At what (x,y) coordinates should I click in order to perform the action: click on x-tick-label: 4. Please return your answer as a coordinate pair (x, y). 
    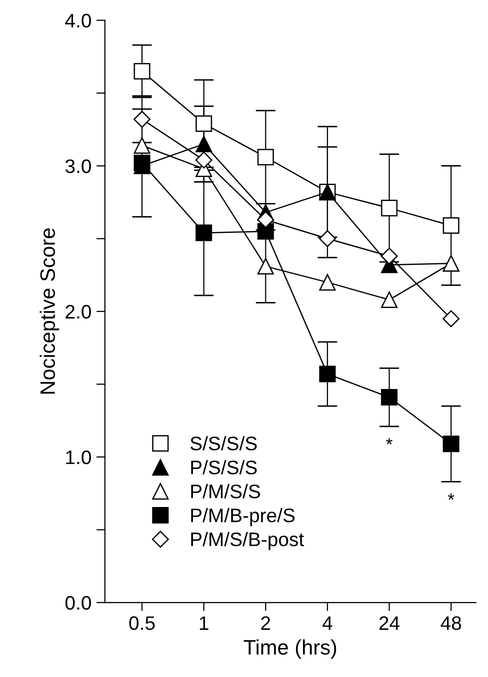
    Looking at the image, I should click on (327, 623).